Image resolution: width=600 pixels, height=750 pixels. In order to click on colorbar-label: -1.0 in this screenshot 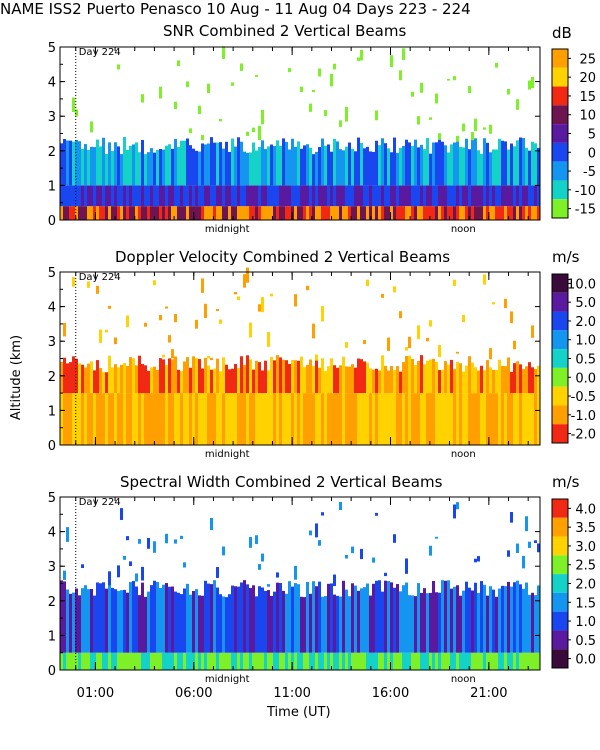, I will do `click(583, 416)`.